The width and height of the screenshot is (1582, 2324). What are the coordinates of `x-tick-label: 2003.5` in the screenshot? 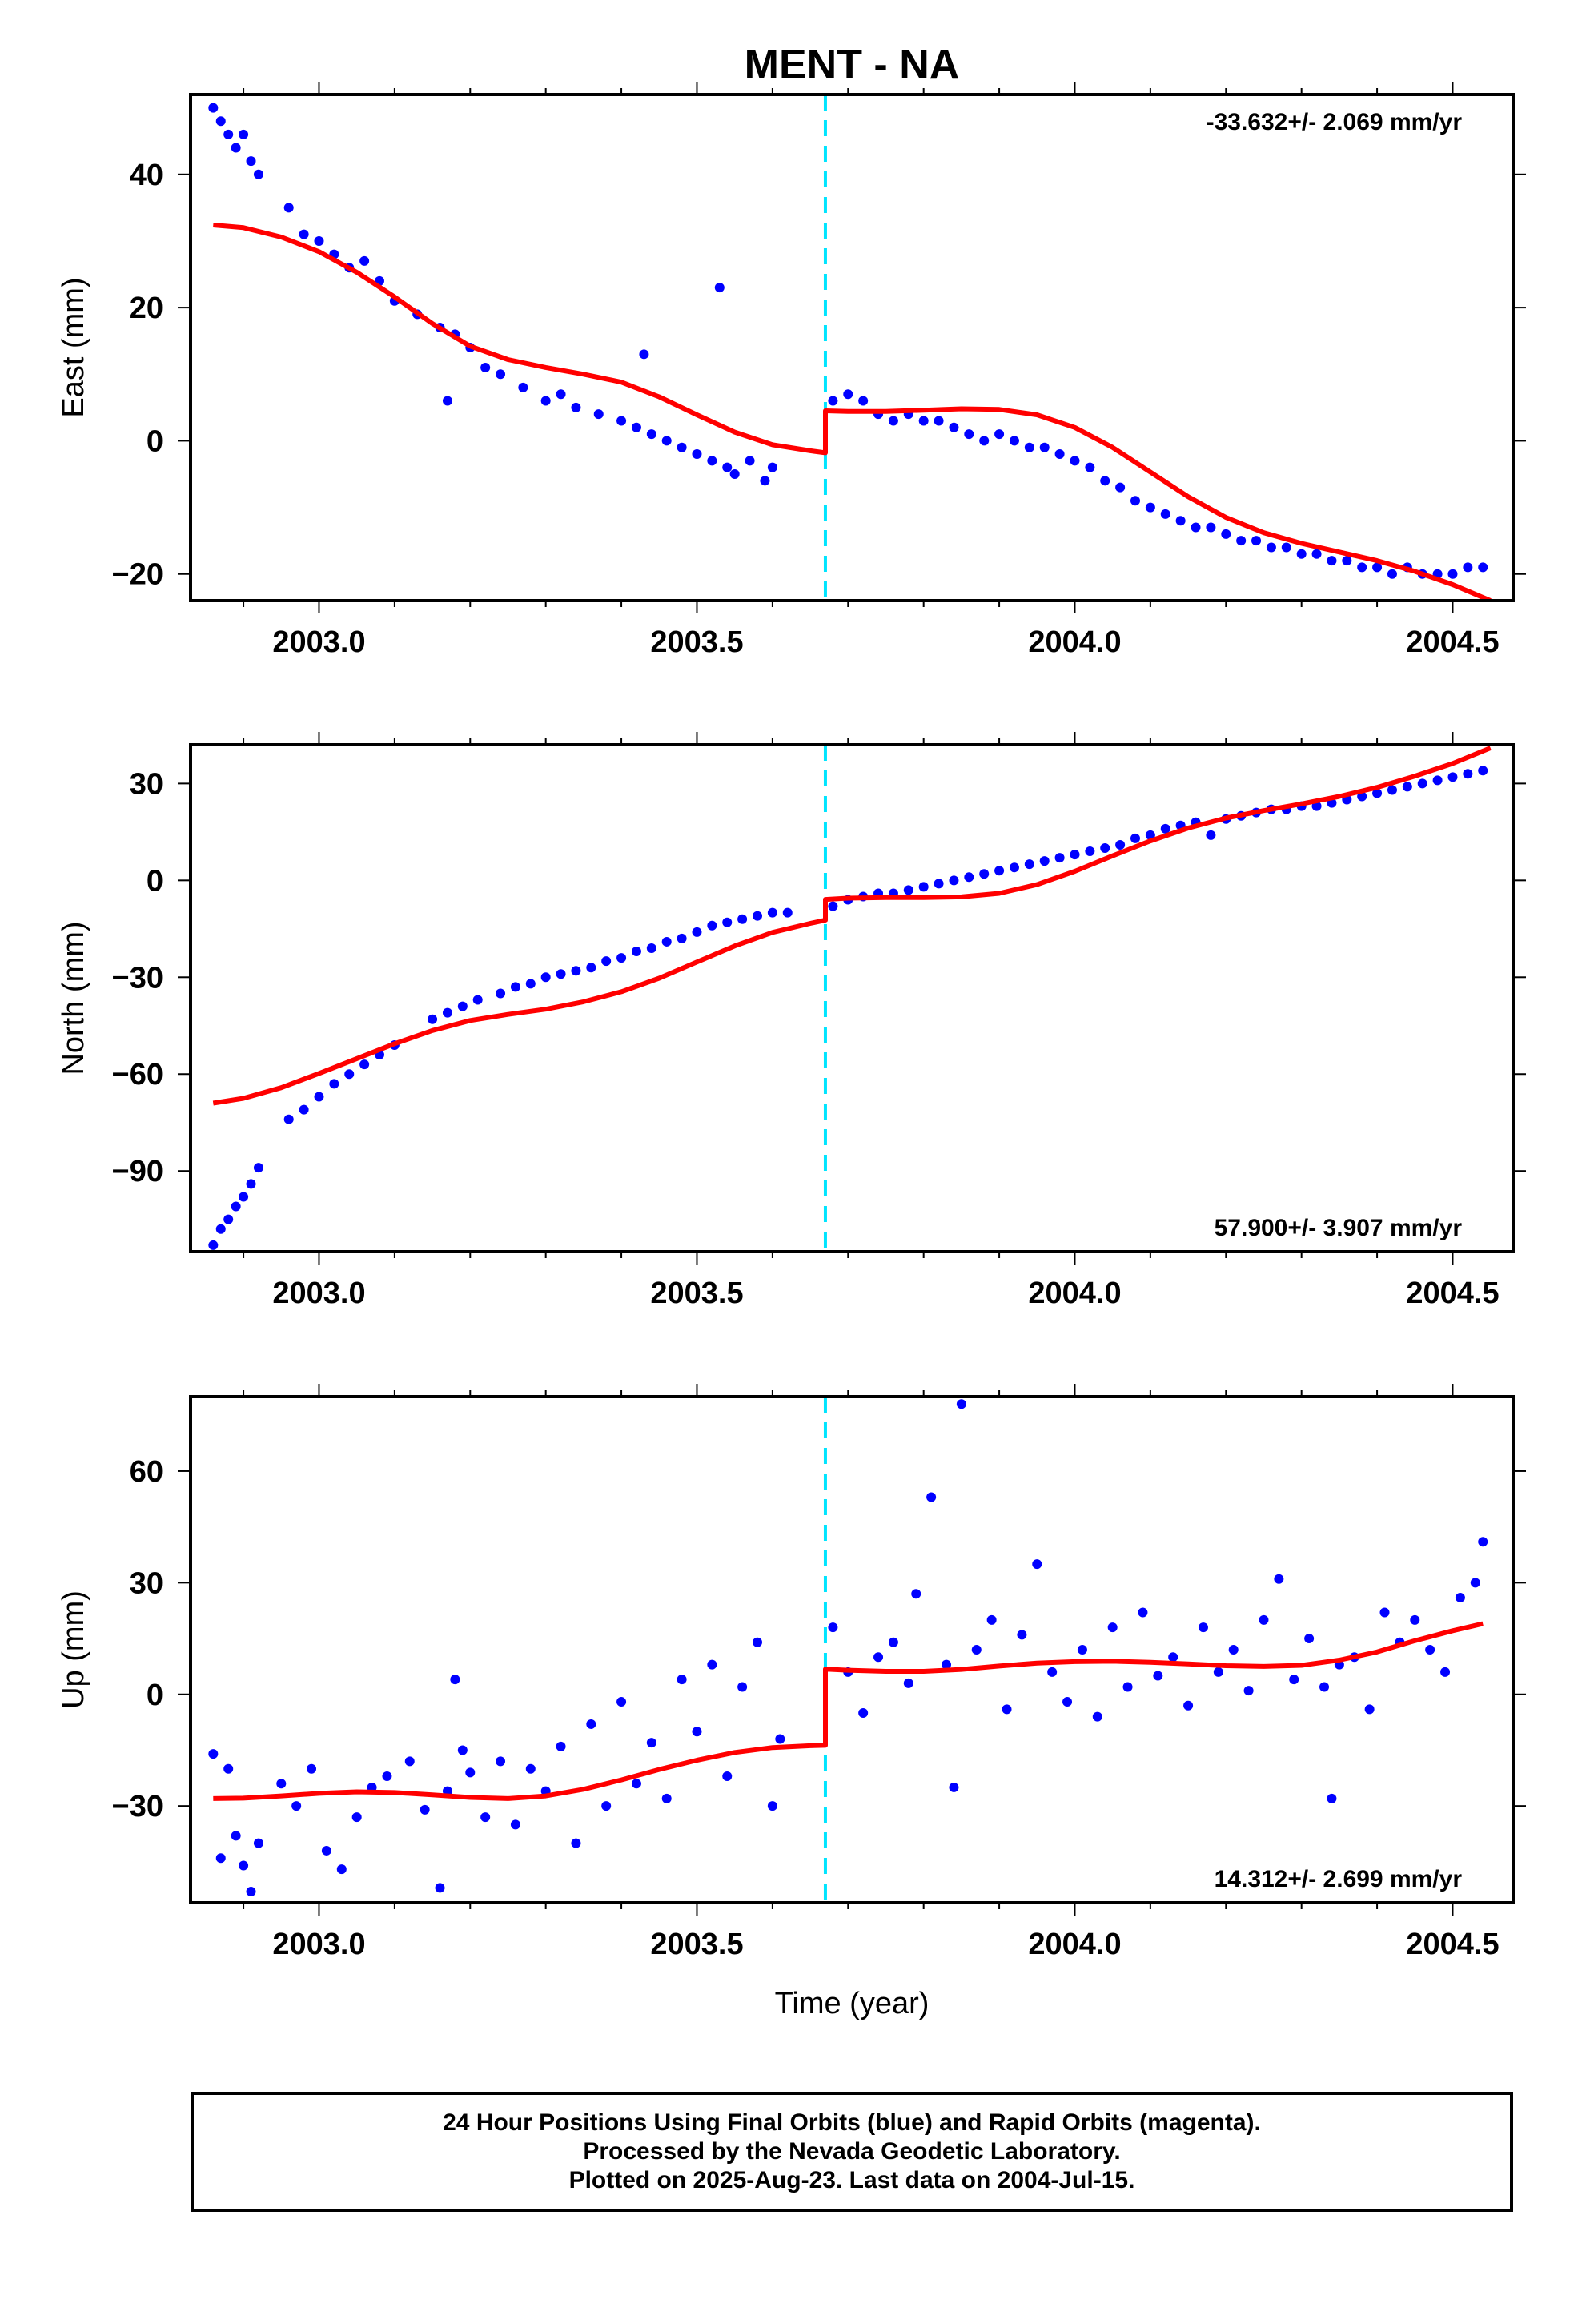 It's located at (697, 1944).